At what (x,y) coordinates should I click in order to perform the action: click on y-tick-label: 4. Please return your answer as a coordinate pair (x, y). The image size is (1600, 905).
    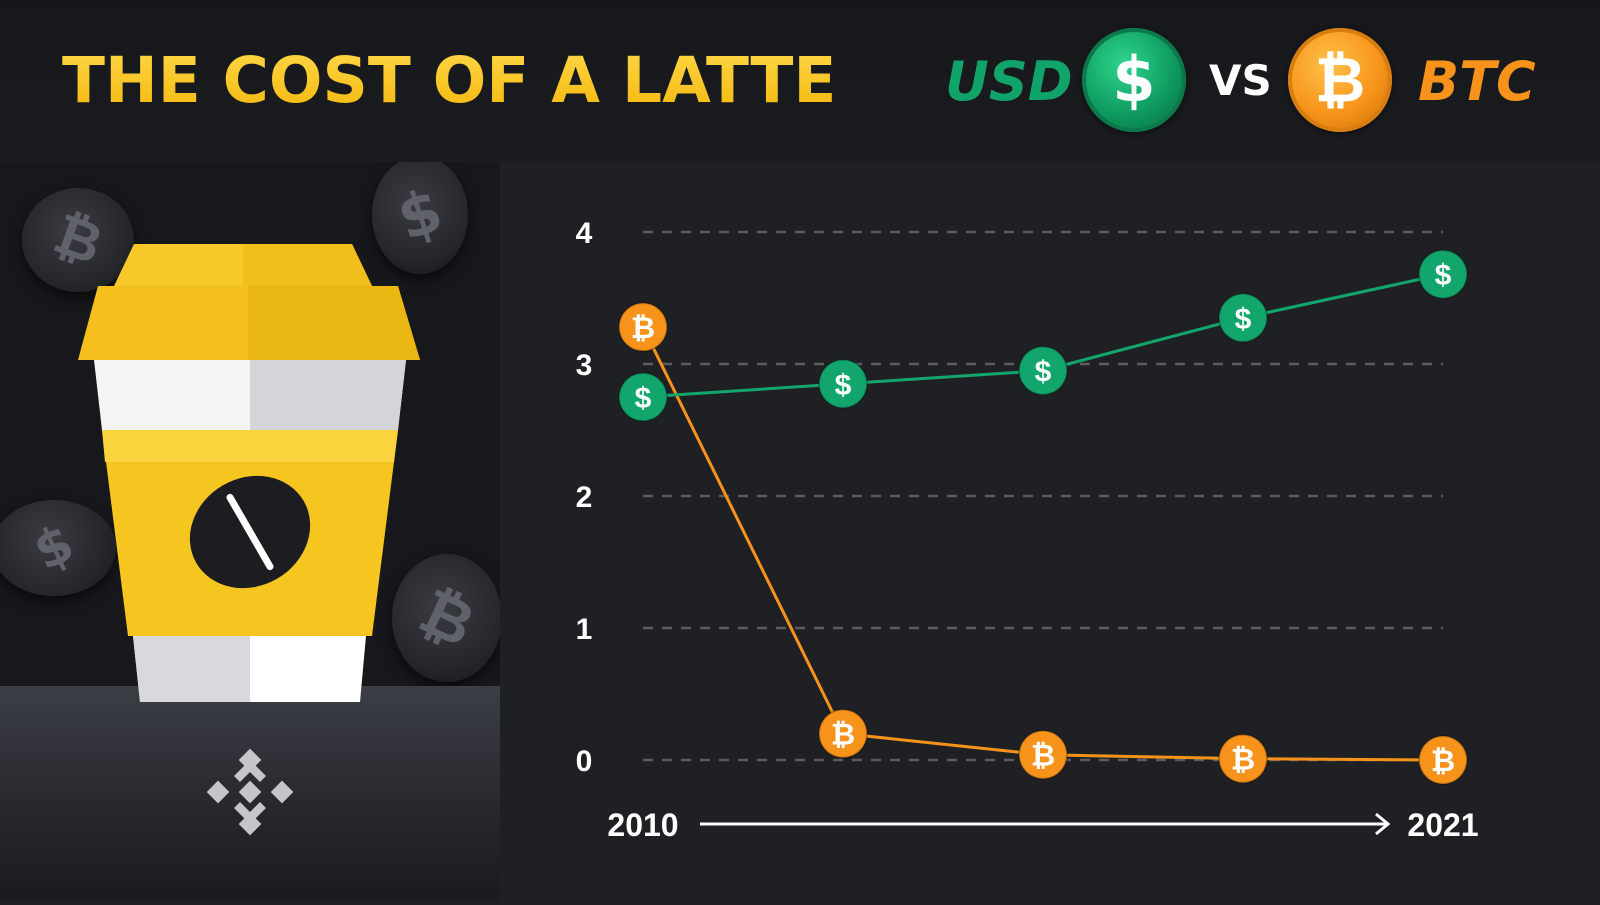
    Looking at the image, I should click on (584, 233).